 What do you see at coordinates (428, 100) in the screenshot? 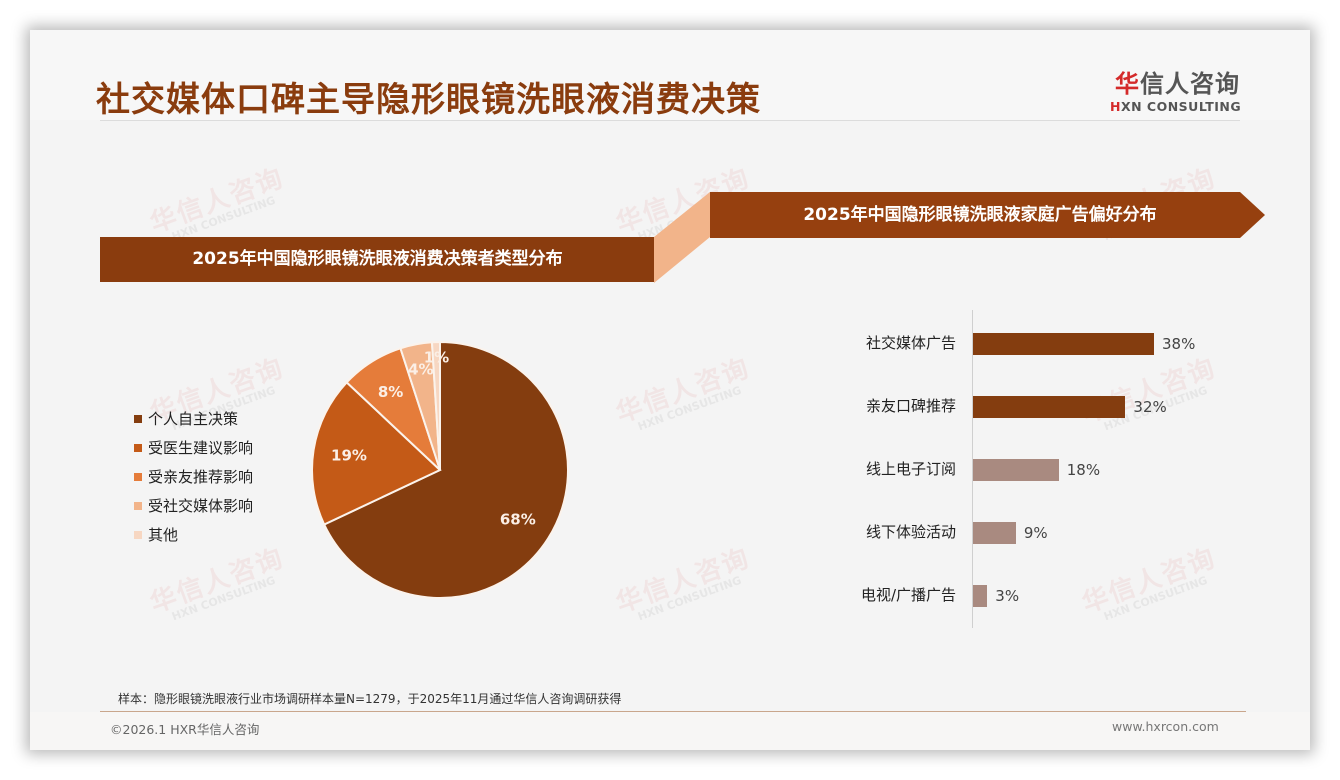
I see `page-title: 社交媒体口碑主导隐形眼镜洗眼液消费决策` at bounding box center [428, 100].